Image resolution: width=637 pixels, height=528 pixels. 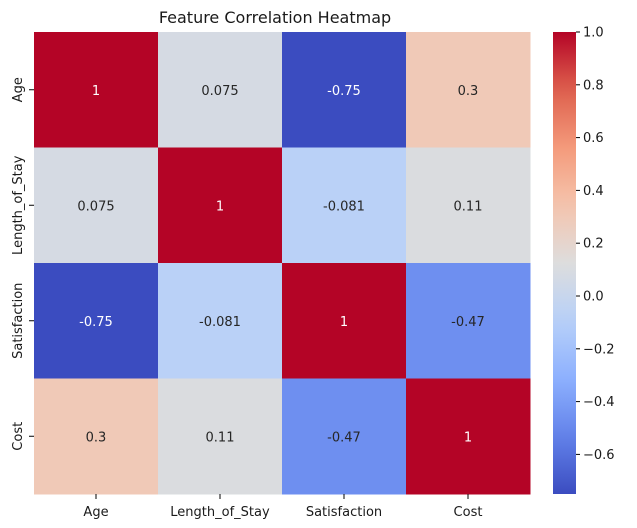 I want to click on colorbar-tick-label: −0.2, so click(x=599, y=349).